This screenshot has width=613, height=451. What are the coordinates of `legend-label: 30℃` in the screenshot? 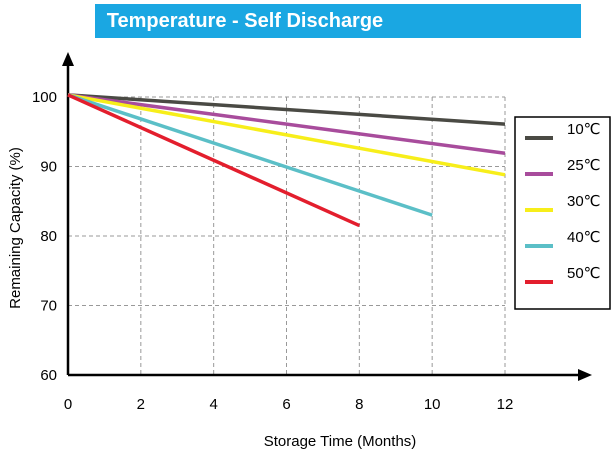 It's located at (584, 201).